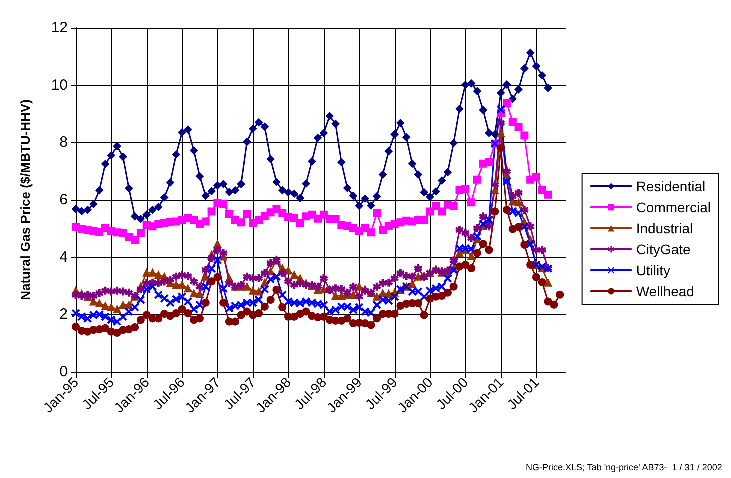 The width and height of the screenshot is (731, 478). Describe the element at coordinates (674, 208) in the screenshot. I see `legend-label: Commercial` at that location.